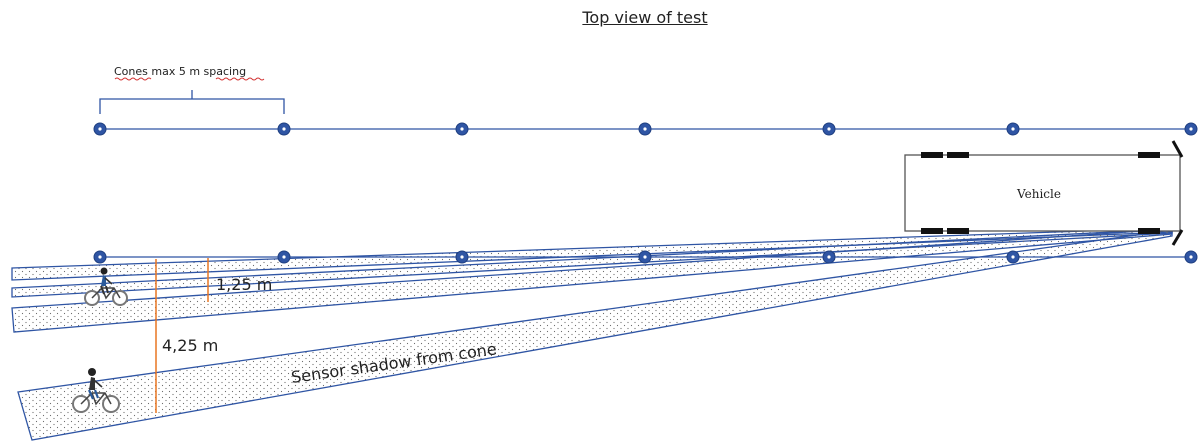 This screenshot has height=444, width=1200. Describe the element at coordinates (192, 102) in the screenshot. I see `cone-spacing-brace` at that location.